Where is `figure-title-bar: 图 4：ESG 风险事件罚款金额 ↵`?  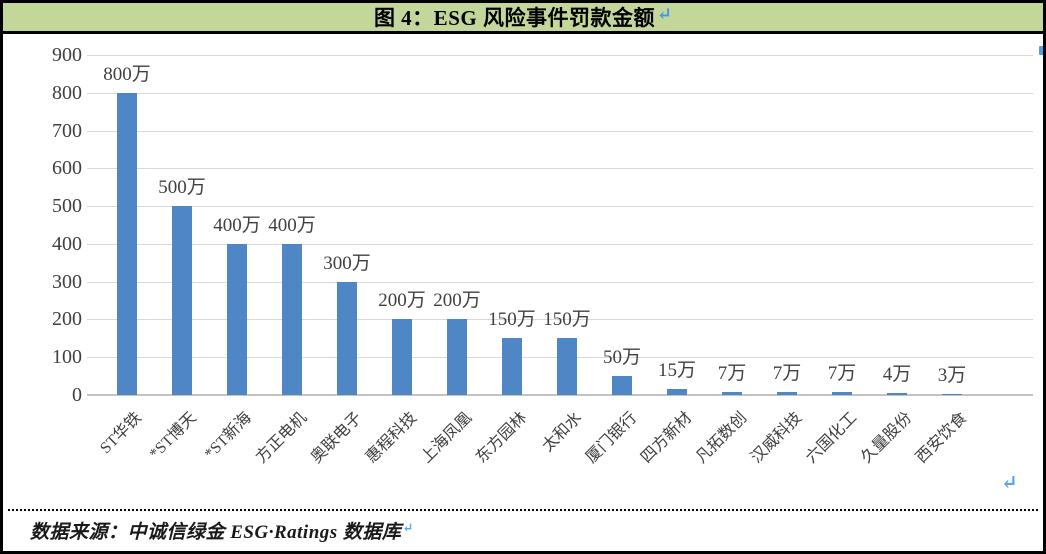
figure-title-bar: 图 4：ESG 风险事件罚款金额 ↵ is located at coordinates (523, 18).